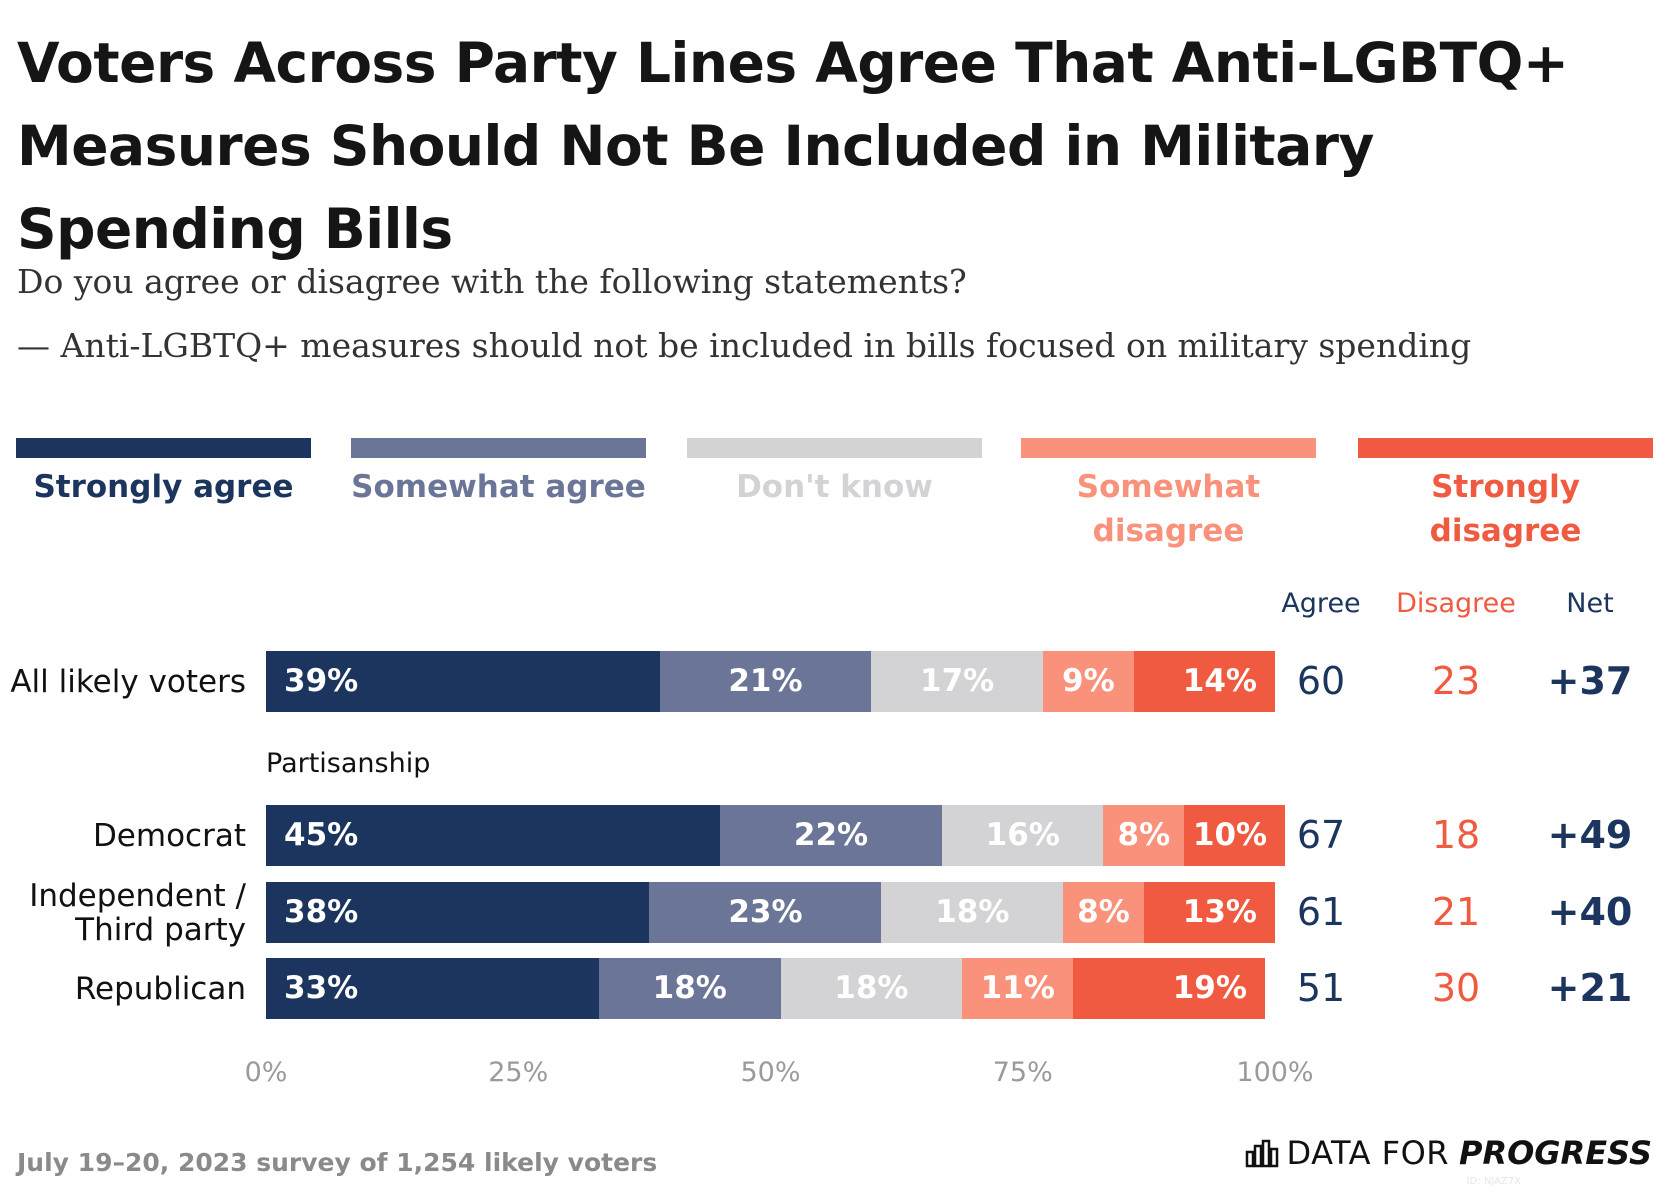 The image size is (1666, 1190). I want to click on summary-value: 30, so click(1456, 988).